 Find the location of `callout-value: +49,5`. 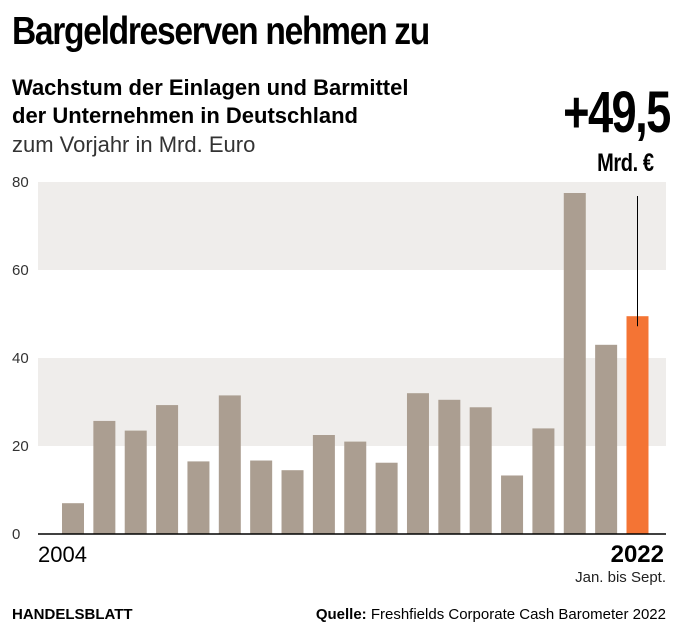

callout-value: +49,5 is located at coordinates (617, 112).